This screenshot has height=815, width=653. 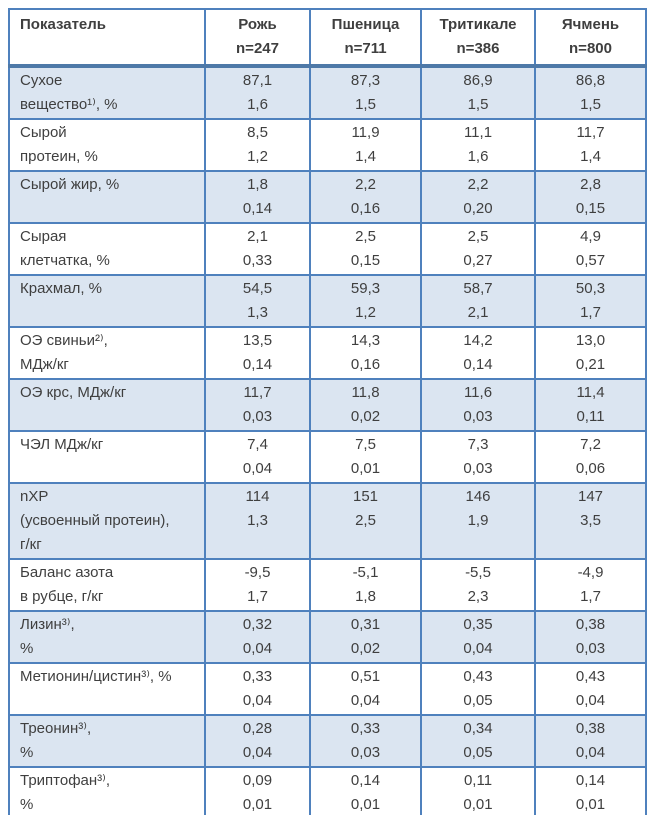 What do you see at coordinates (107, 585) in the screenshot?
I see `row-label: Баланс азота в рубце, г/кг` at bounding box center [107, 585].